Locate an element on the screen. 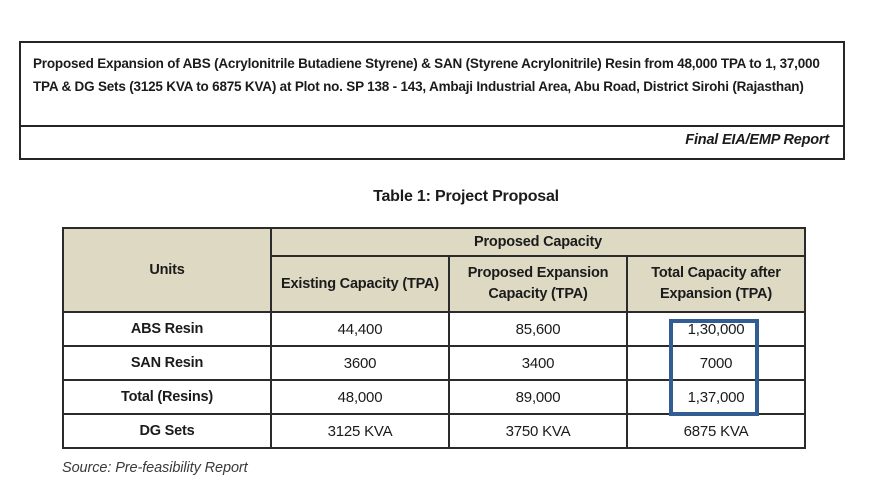 Image resolution: width=882 pixels, height=491 pixels. highlight-annotation-box is located at coordinates (714, 367).